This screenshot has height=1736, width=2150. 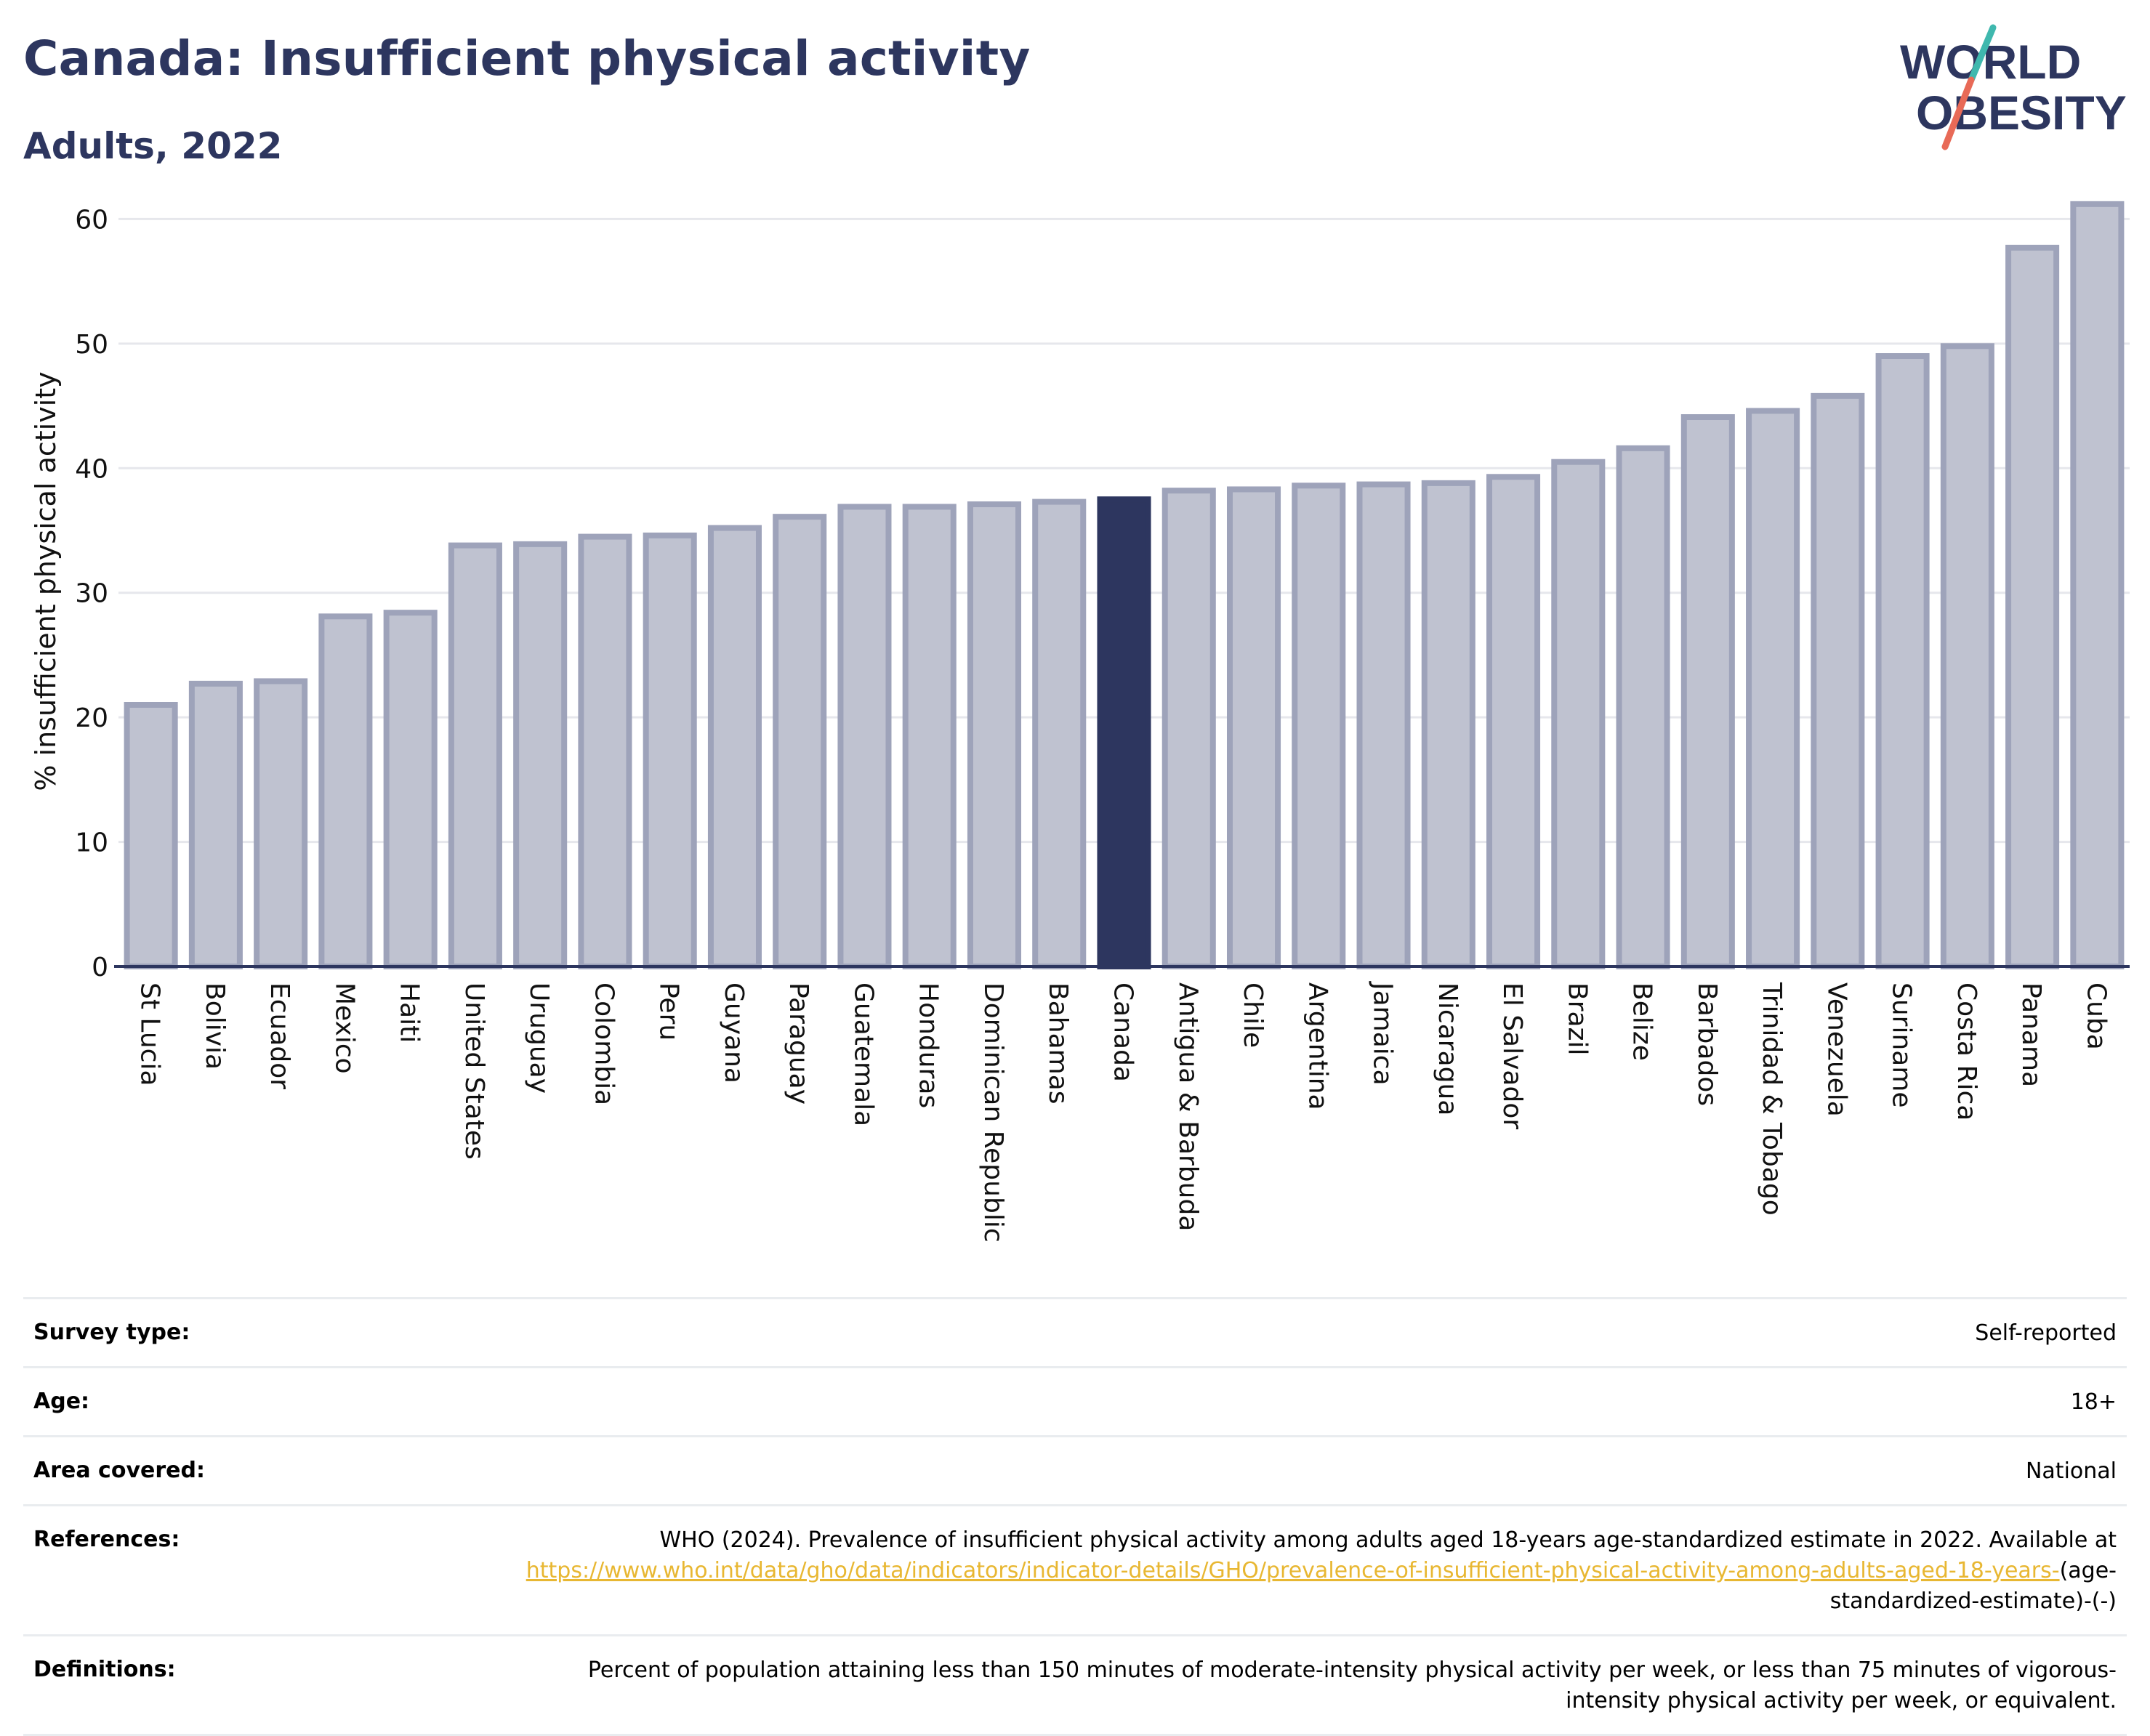 What do you see at coordinates (1773, 688) in the screenshot?
I see `bar-trinidad-tobago` at bounding box center [1773, 688].